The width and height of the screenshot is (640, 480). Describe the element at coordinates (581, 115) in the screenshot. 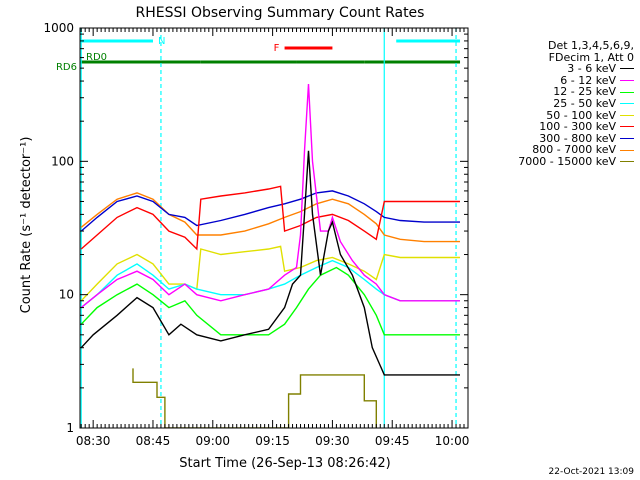

I see `legend-item-label: 50 - 100 keV` at that location.